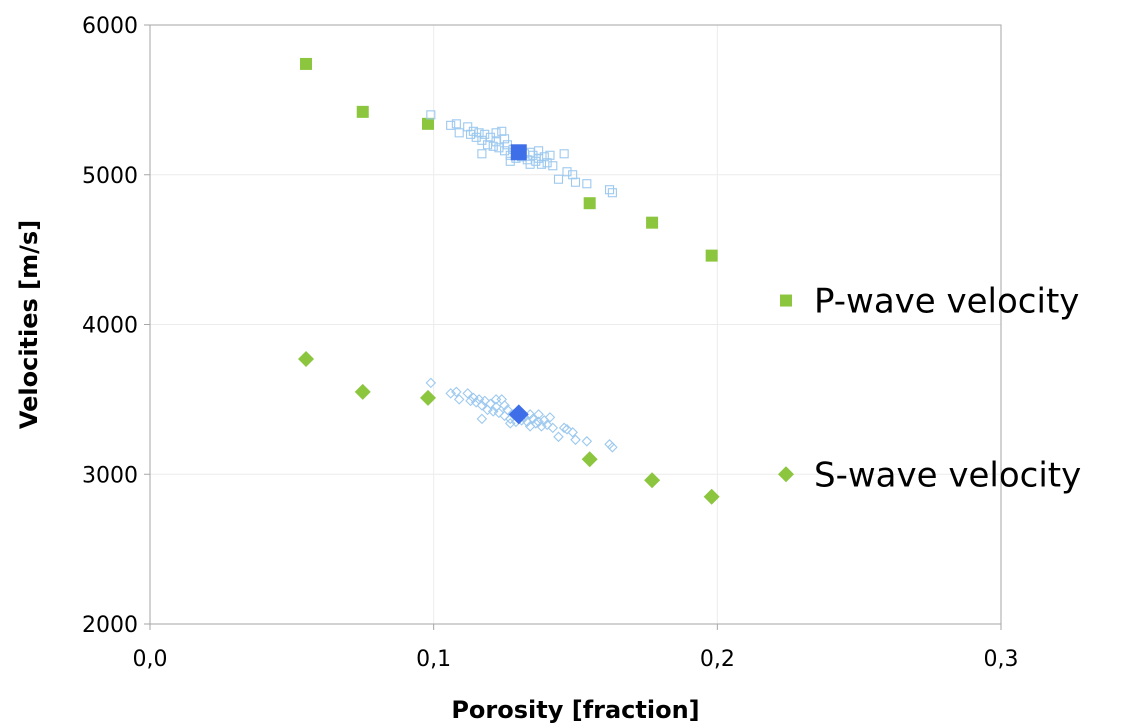 The image size is (1127, 724). What do you see at coordinates (110, 475) in the screenshot?
I see `y-tick-label: 3000` at bounding box center [110, 475].